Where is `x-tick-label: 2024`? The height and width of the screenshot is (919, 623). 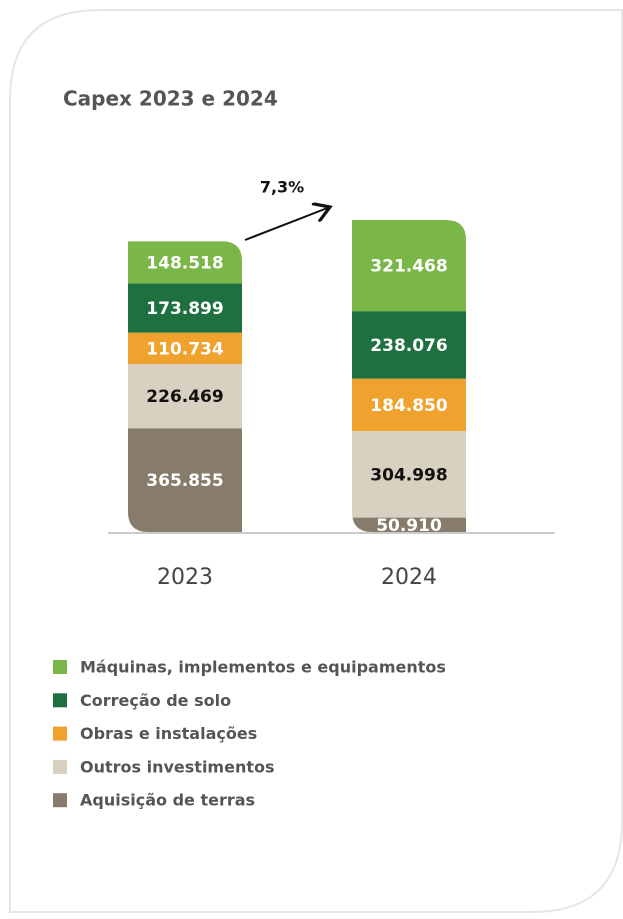
x-tick-label: 2024 is located at coordinates (409, 577).